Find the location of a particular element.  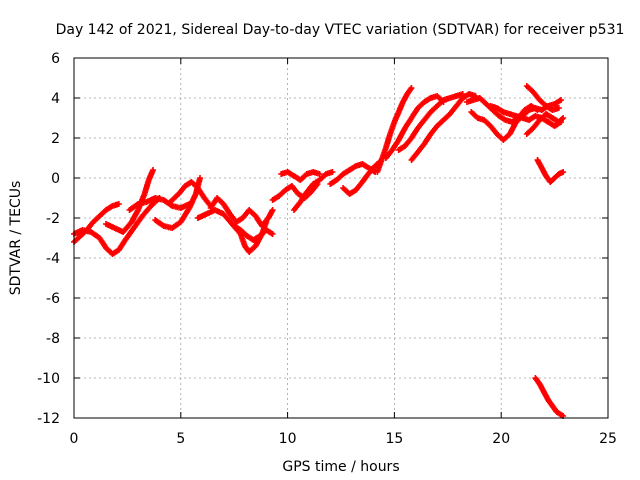

y-tick-label: 0 is located at coordinates (55, 179).